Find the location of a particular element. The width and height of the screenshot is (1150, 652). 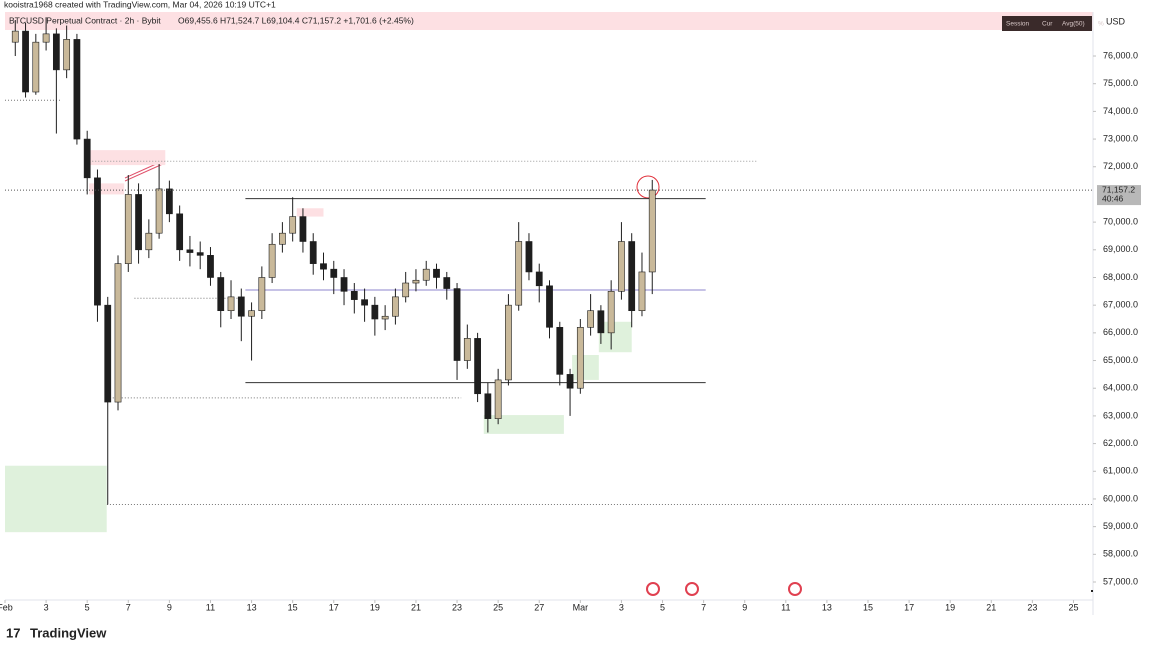

y-tick-label: 74,000.0 is located at coordinates (1120, 111).